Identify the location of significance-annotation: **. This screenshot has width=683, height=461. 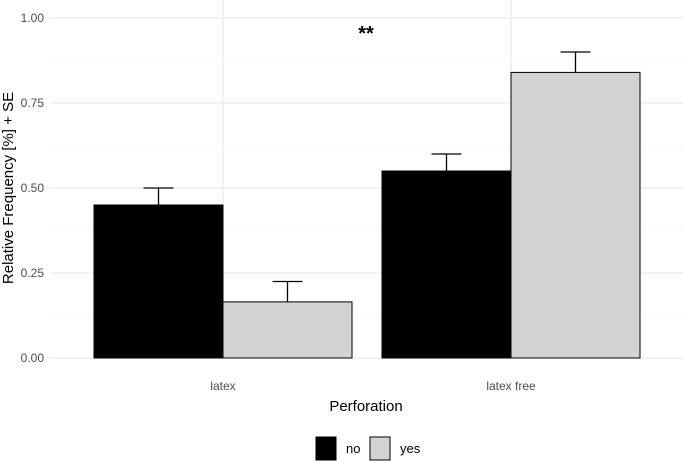
(366, 34).